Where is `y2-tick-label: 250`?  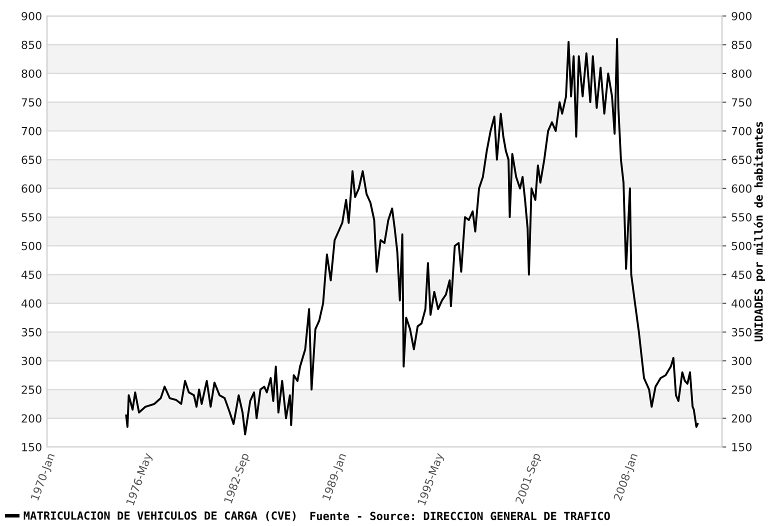 y2-tick-label: 250 is located at coordinates (742, 390).